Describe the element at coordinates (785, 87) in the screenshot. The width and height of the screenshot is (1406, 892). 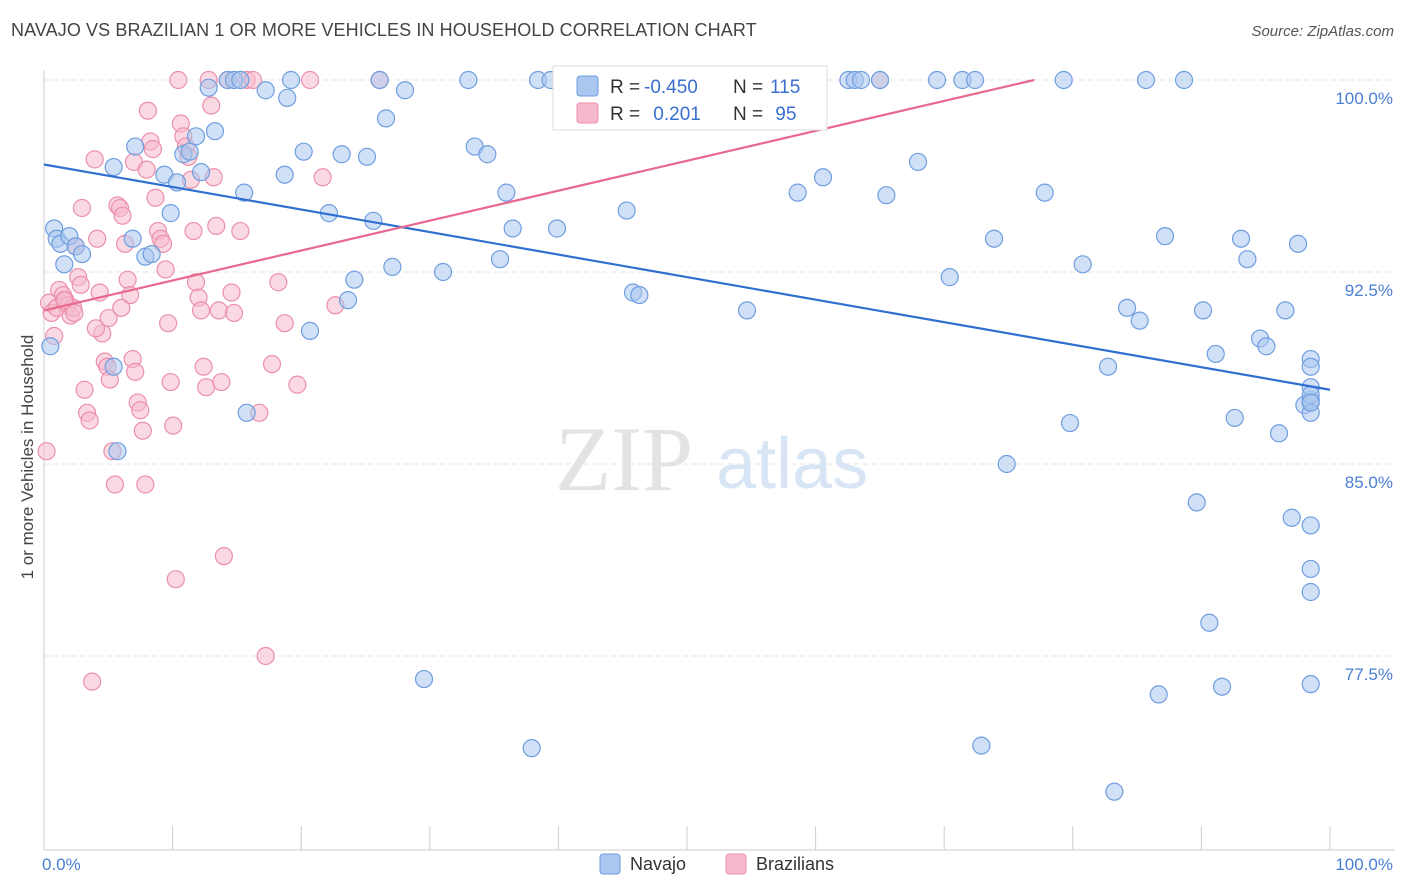
I see `navajo-n-value: 115` at that location.